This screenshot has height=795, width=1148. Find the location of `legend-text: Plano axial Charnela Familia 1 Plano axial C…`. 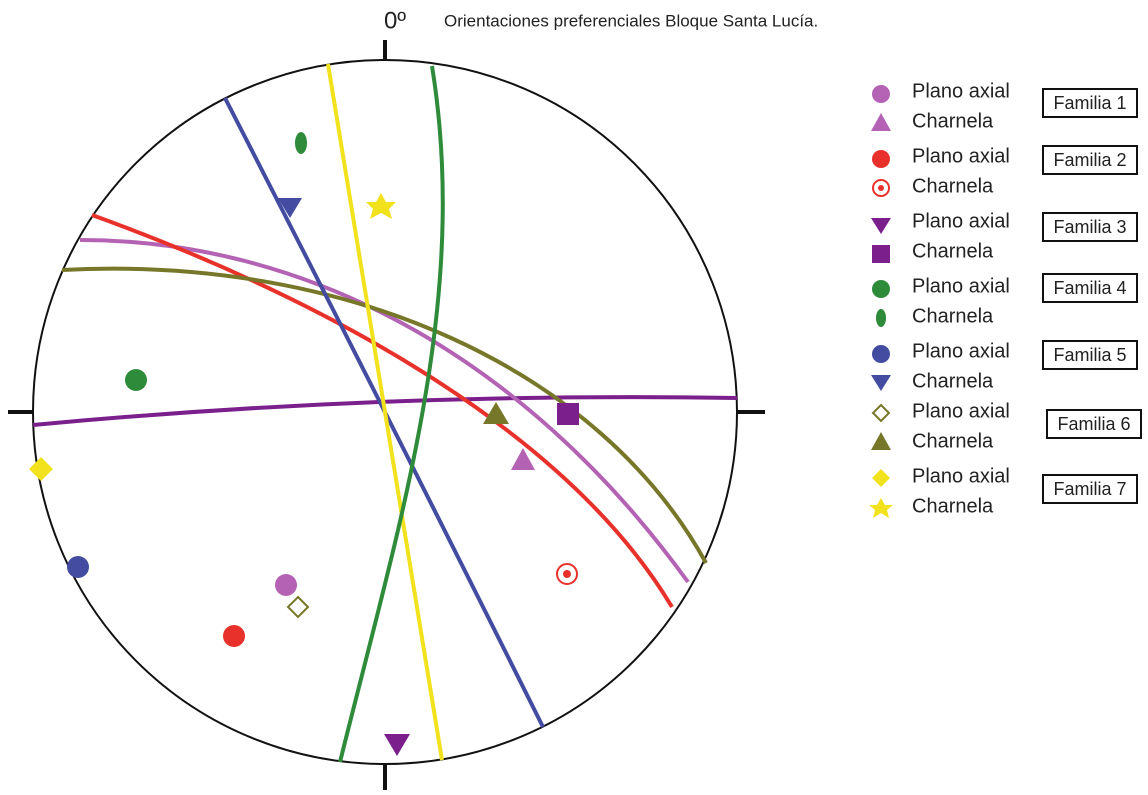

legend-text: Plano axial Charnela Familia 1 Plano axial C… is located at coordinates (1027, 298).